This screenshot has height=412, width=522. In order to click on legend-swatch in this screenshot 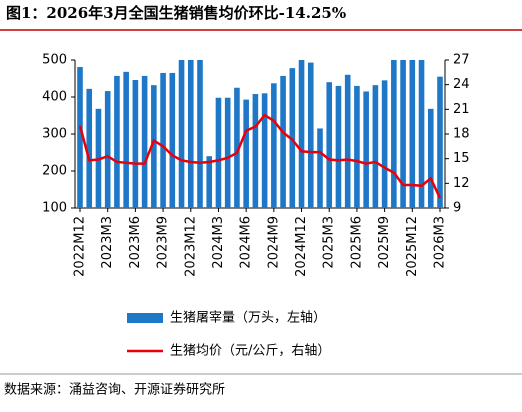, I will do `click(145, 318)`.